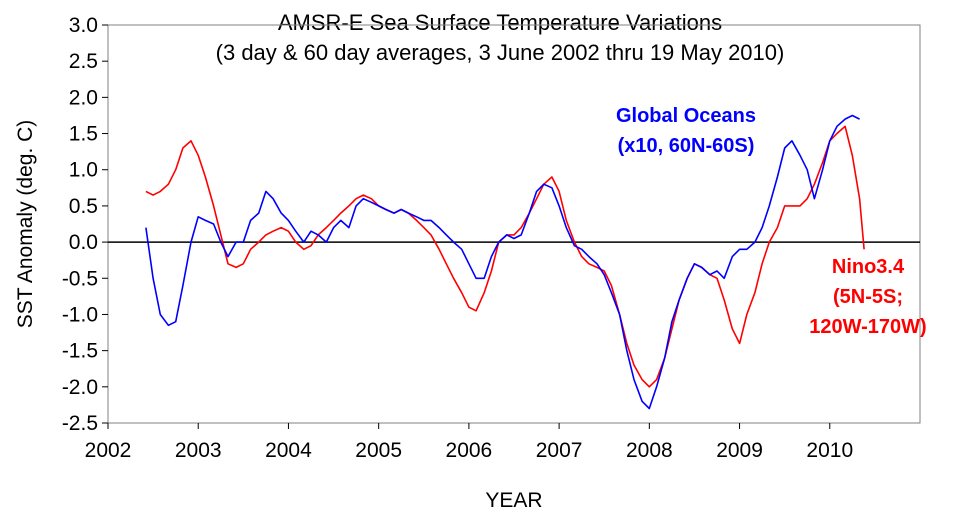  What do you see at coordinates (83, 206) in the screenshot?
I see `y-tick-label: 0.5` at bounding box center [83, 206].